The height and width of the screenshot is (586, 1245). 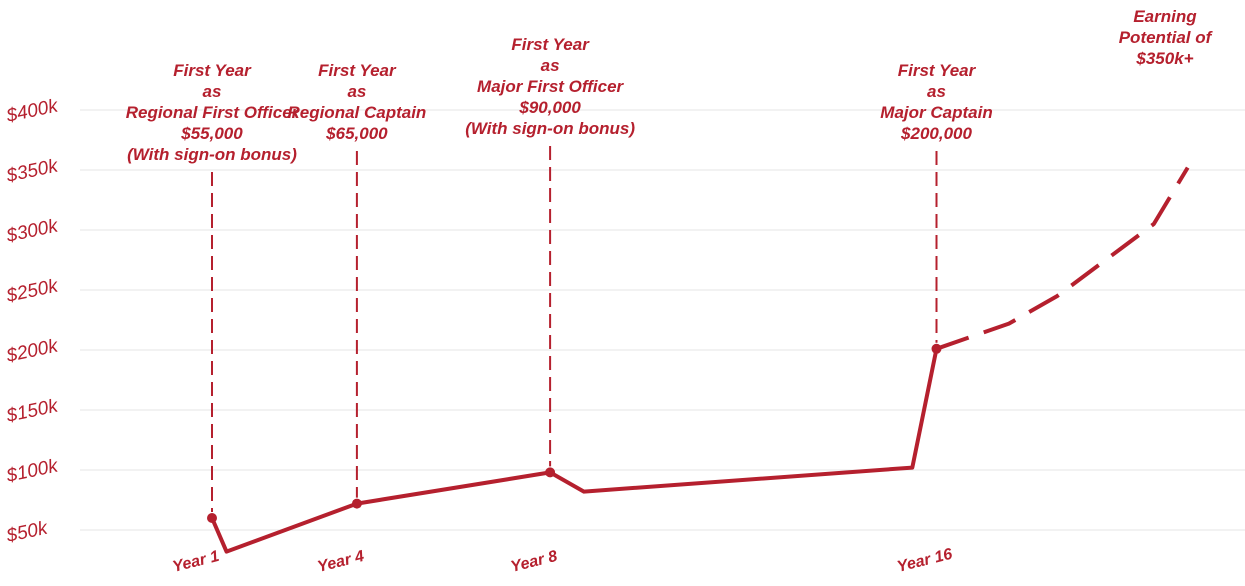 I want to click on x-tick-label: Year 4, so click(x=341, y=562).